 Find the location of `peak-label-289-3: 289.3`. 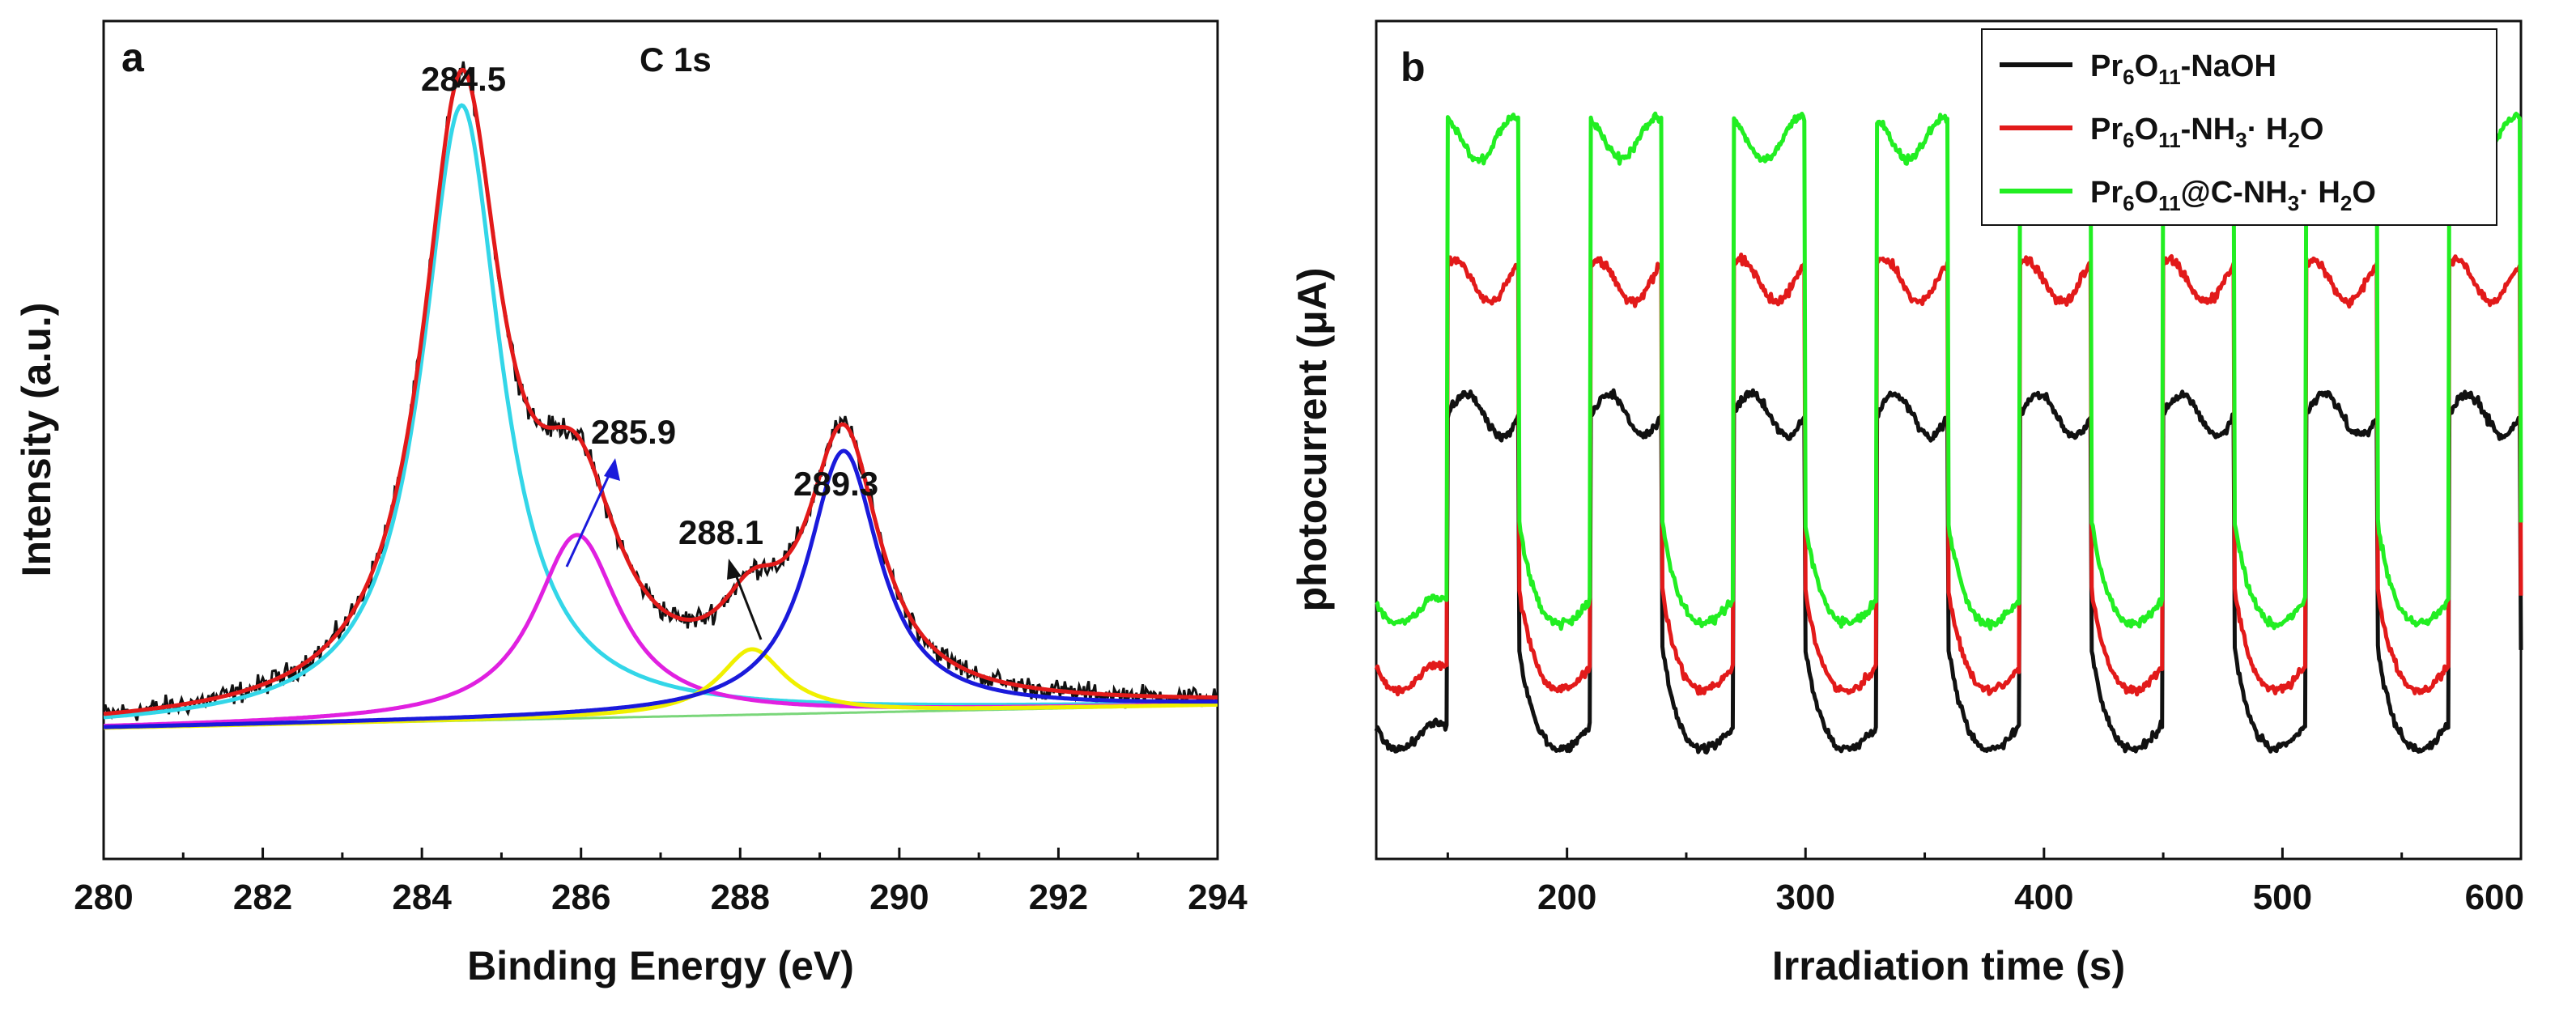

peak-label-289-3: 289.3 is located at coordinates (836, 484).